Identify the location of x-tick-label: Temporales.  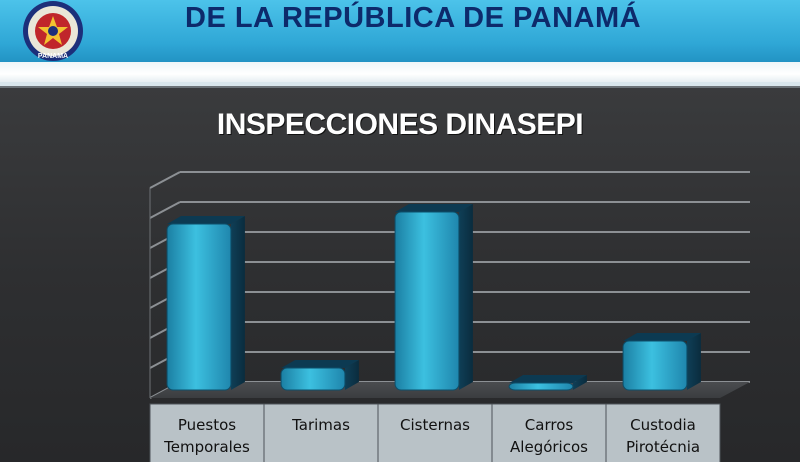
(206, 447).